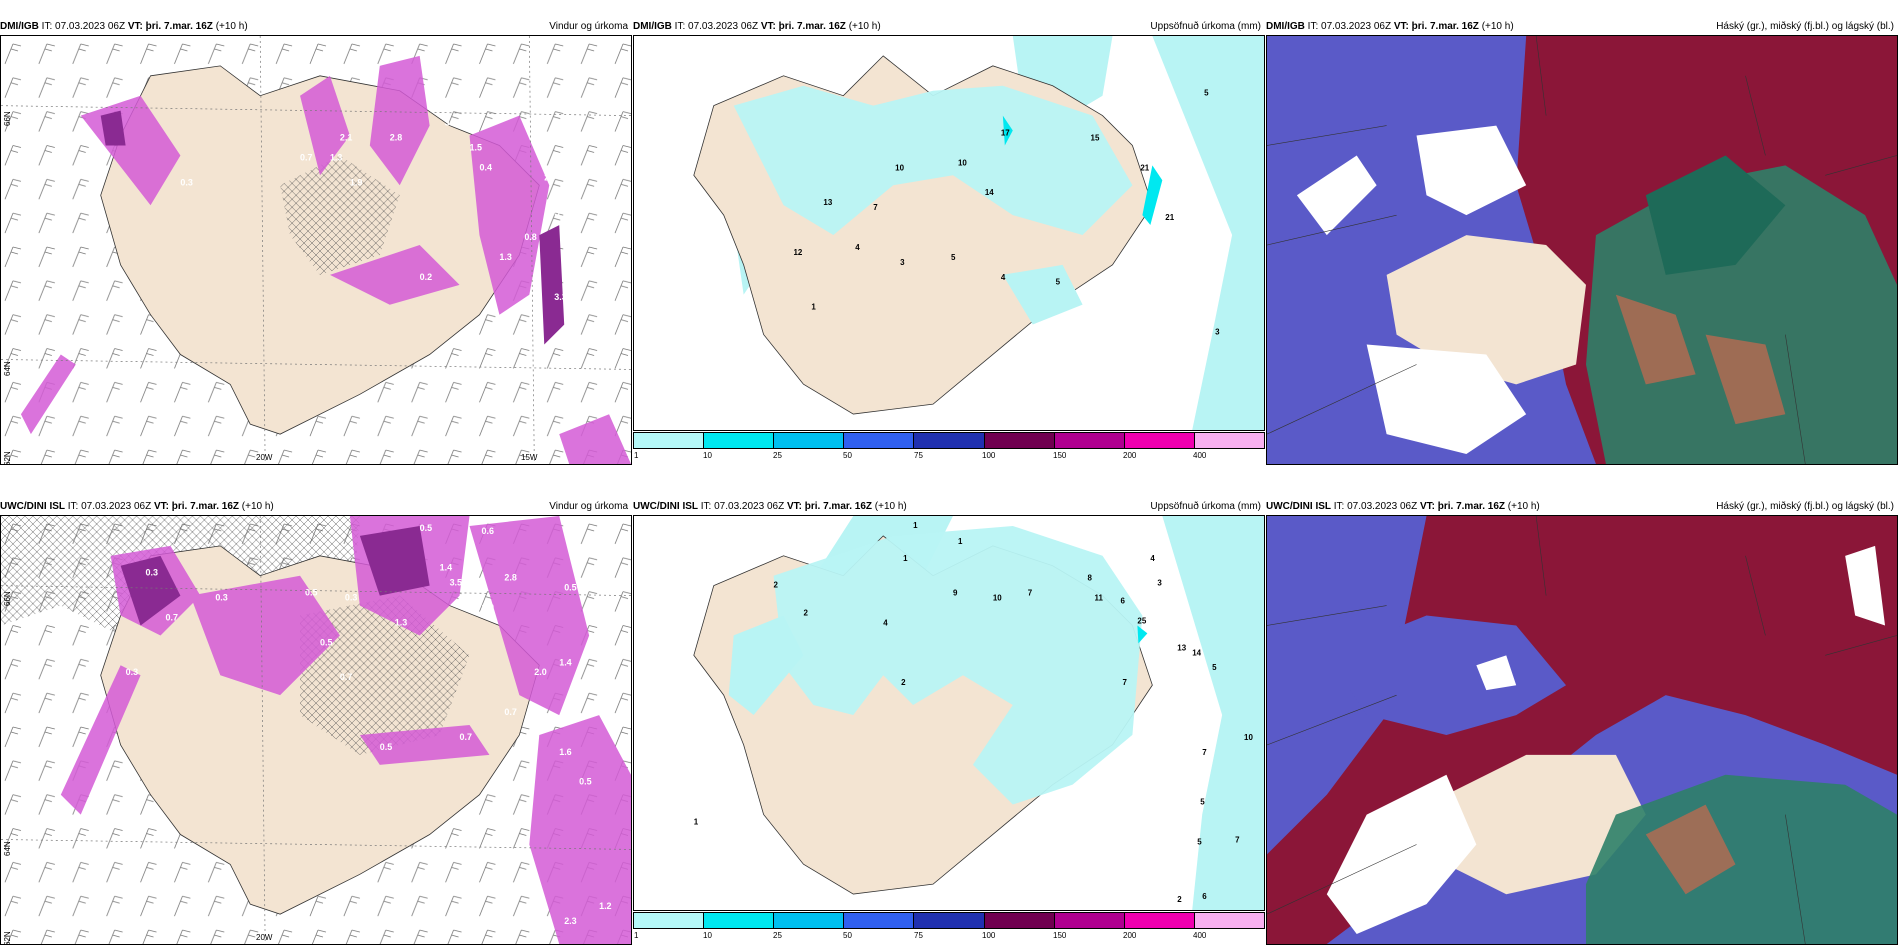 The width and height of the screenshot is (1900, 950). Describe the element at coordinates (570, 921) in the screenshot. I see `precip-label: 2.3` at that location.